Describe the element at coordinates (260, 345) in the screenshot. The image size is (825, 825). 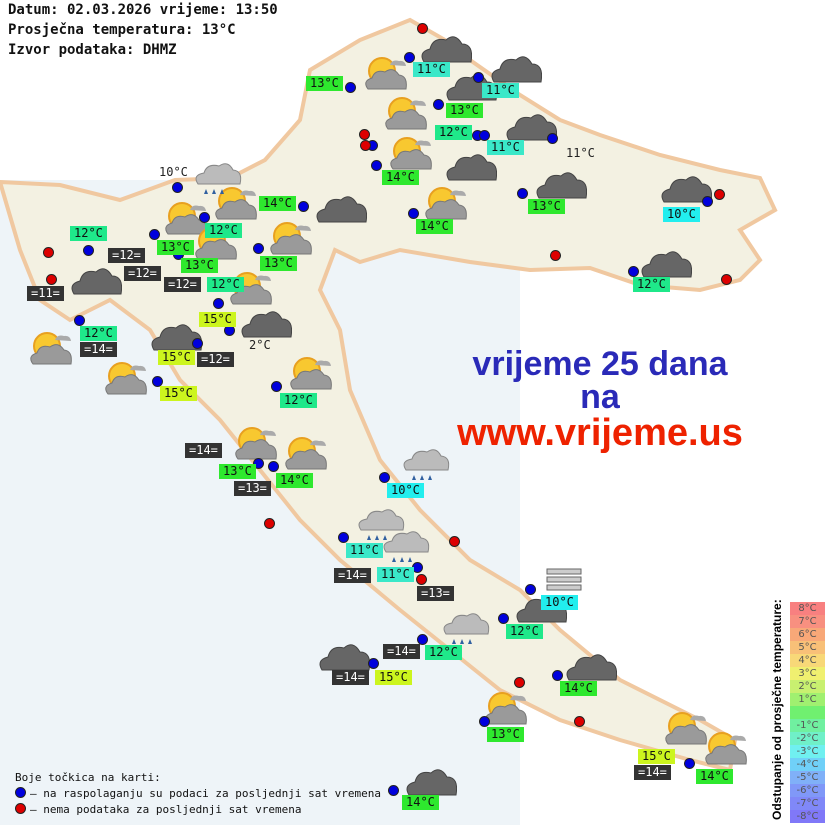
I see `temperature-label: 2°C` at that location.